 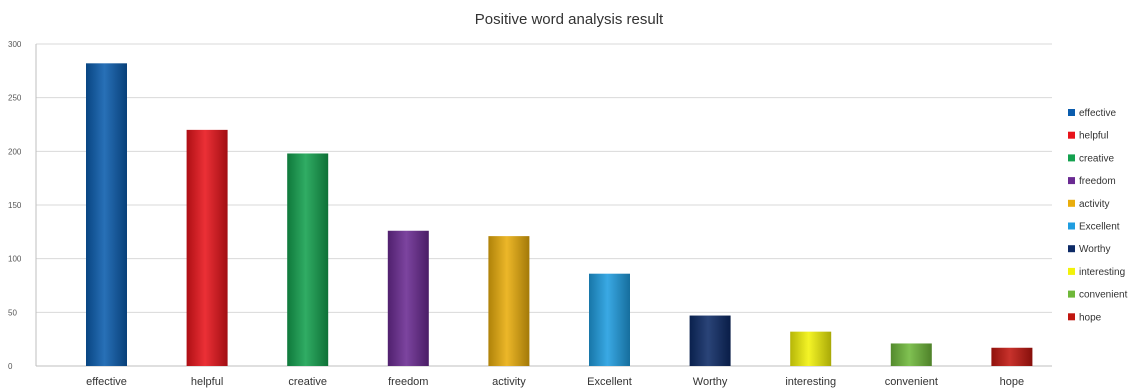 What do you see at coordinates (1094, 204) in the screenshot?
I see `legend-label: activity` at bounding box center [1094, 204].